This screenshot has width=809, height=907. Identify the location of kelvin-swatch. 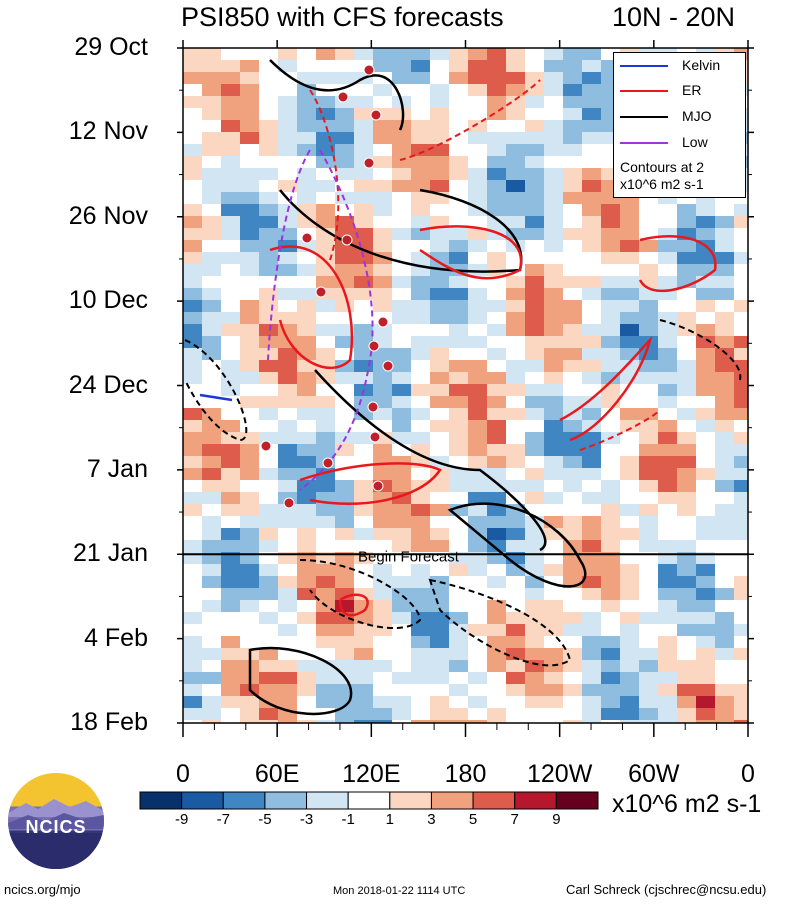
(644, 66).